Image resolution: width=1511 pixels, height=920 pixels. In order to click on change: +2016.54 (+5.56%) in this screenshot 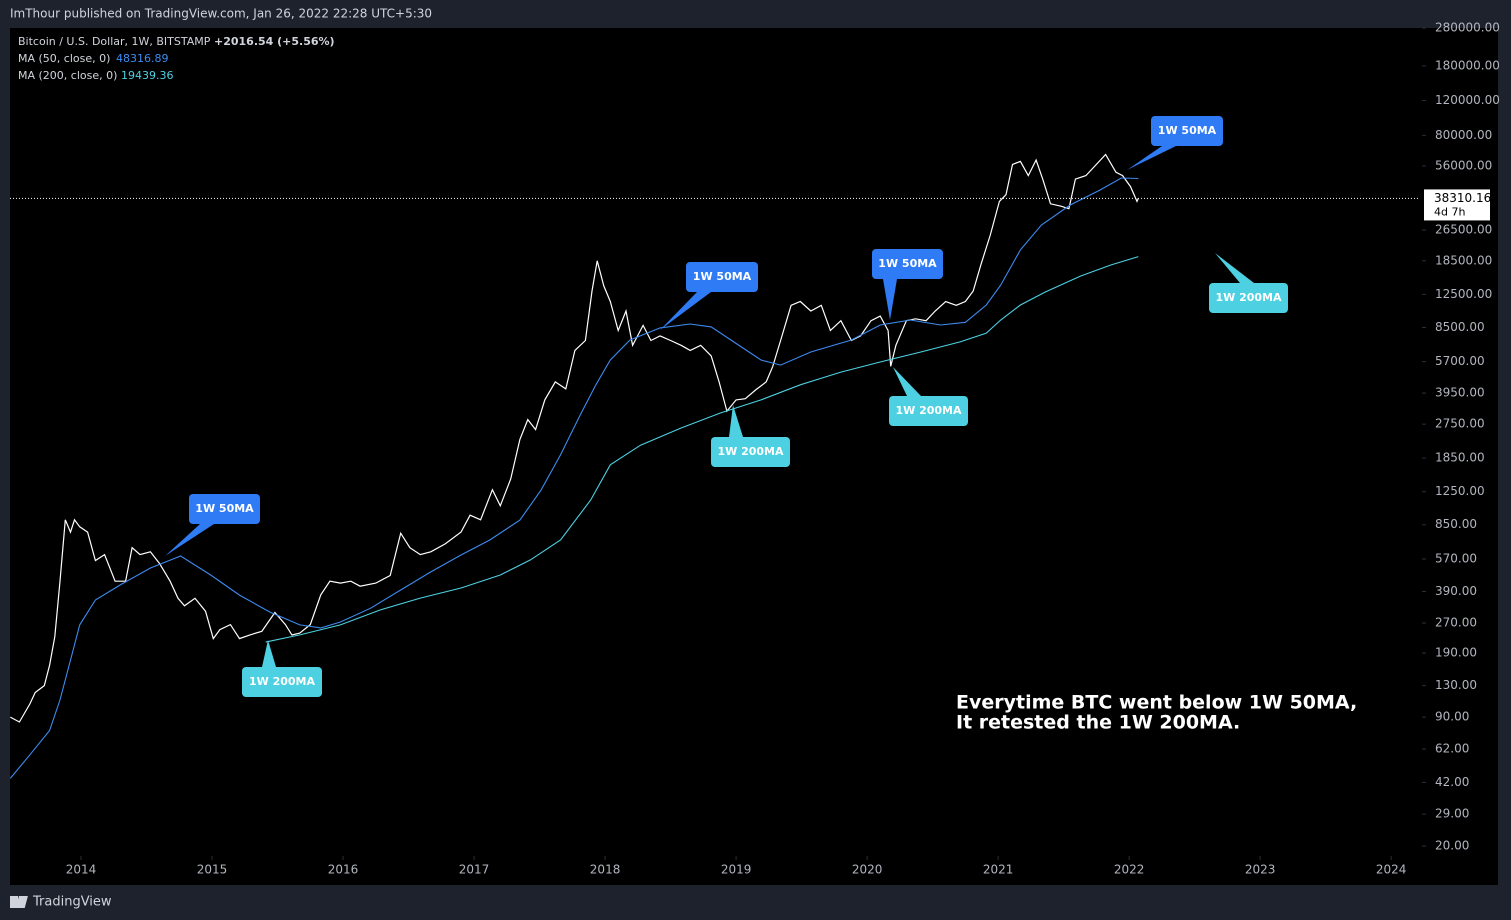, I will do `click(274, 41)`.